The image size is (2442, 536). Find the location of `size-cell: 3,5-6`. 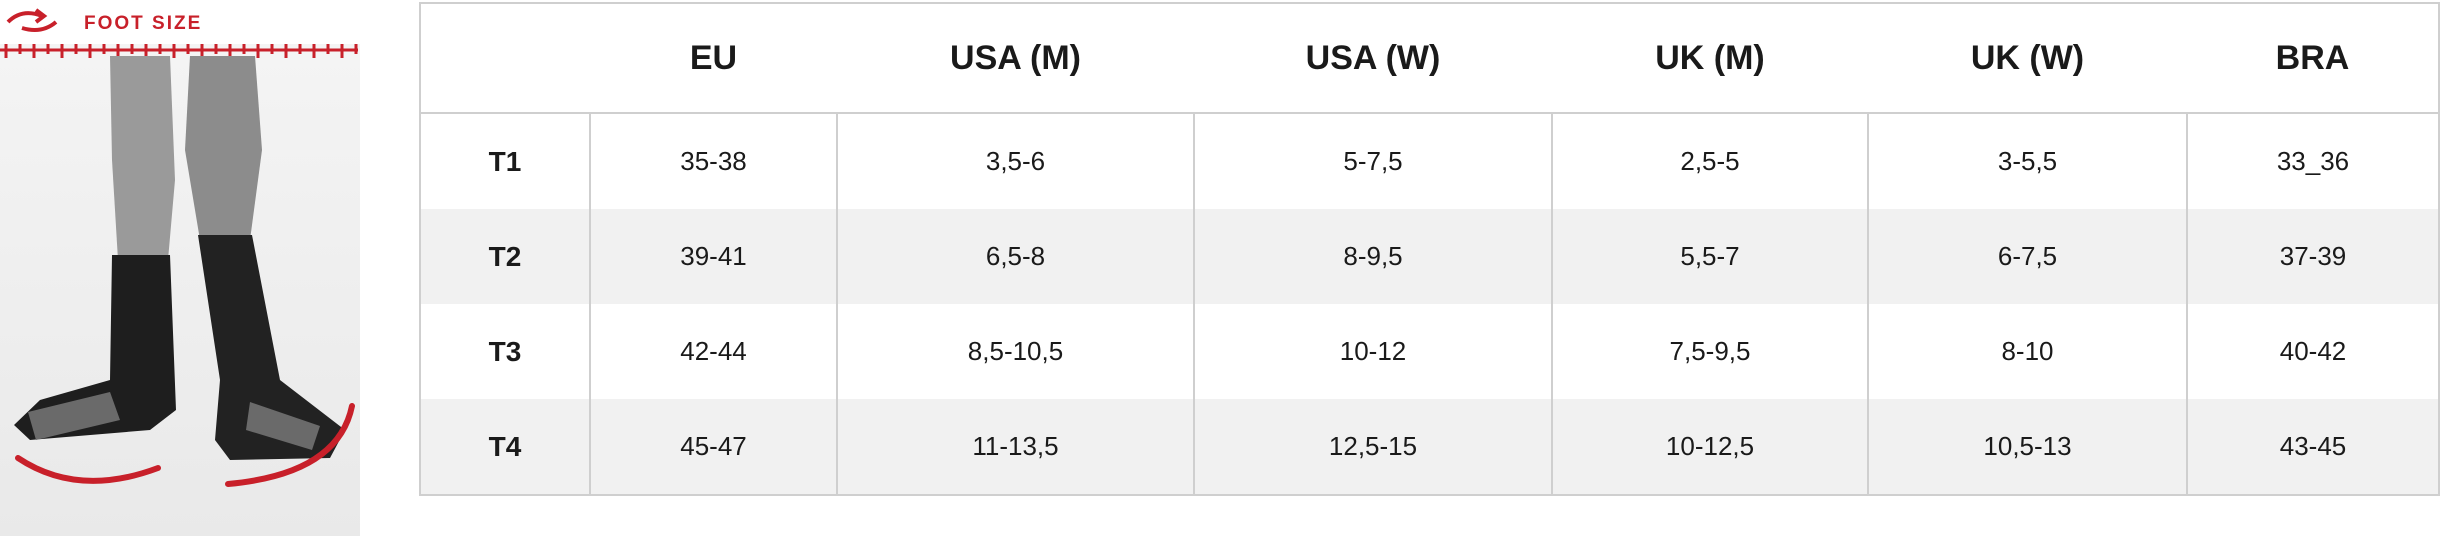

size-cell: 3,5-6 is located at coordinates (1015, 161).